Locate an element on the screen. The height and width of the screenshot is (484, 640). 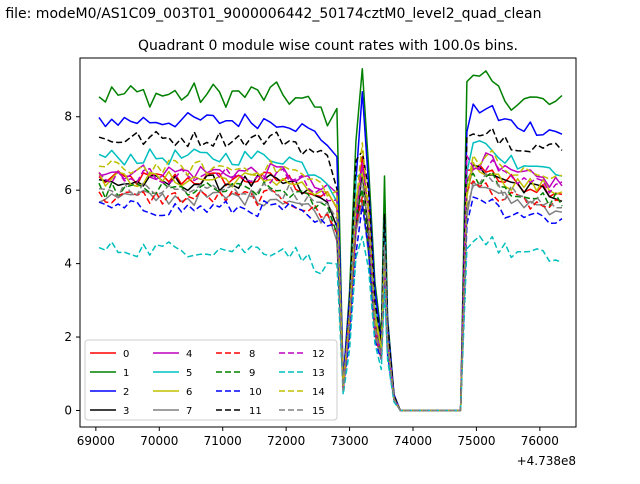
x-tick-label: 75000 is located at coordinates (476, 441).